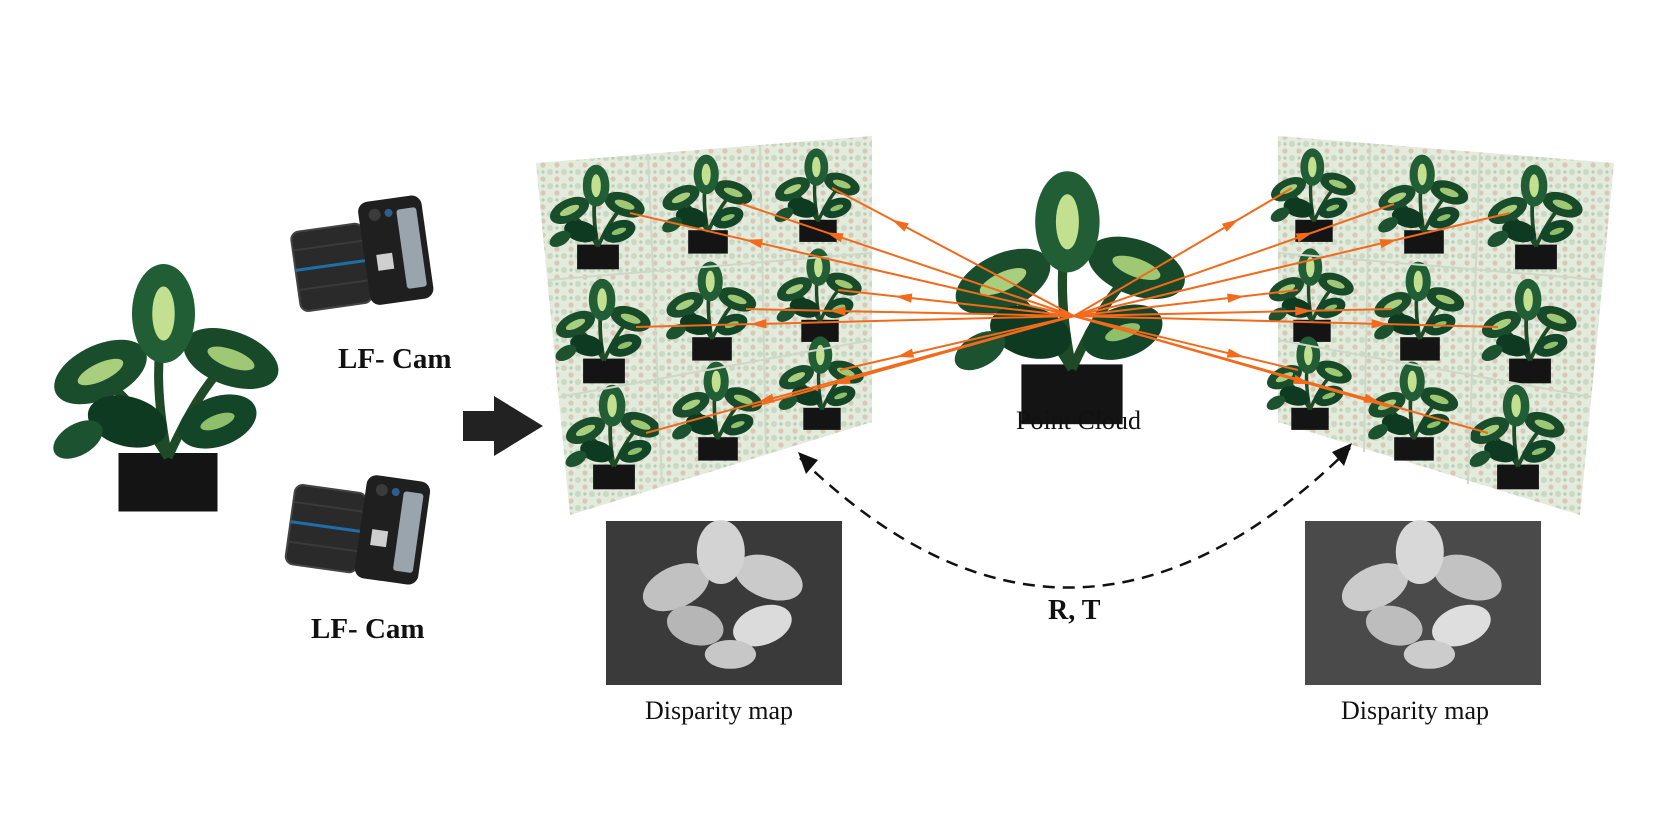 This screenshot has width=1654, height=831. I want to click on camera-label-top: LF- Cam, so click(395, 359).